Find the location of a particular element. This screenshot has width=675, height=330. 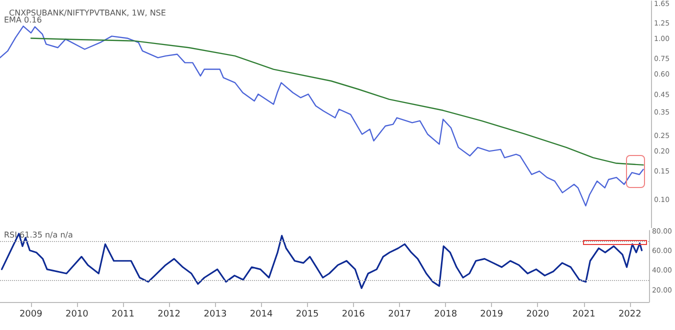

x-tick-label: 2010 is located at coordinates (77, 315).